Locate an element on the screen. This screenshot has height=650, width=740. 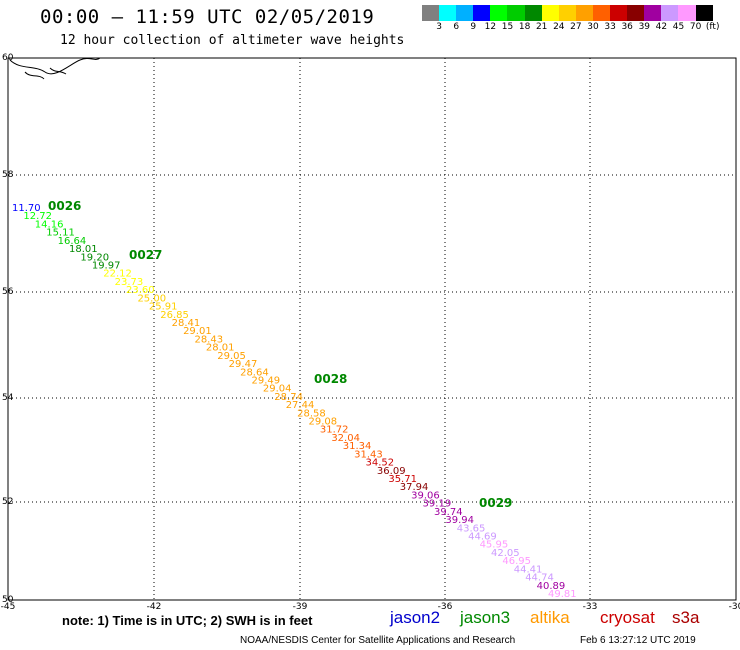
coastline is located at coordinates (55, 68).